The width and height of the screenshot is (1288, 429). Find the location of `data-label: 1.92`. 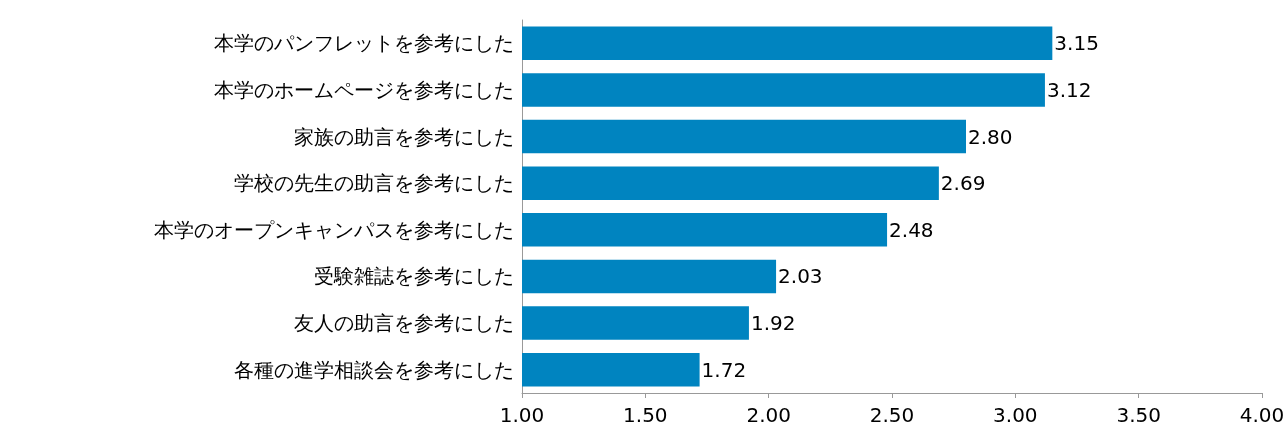

data-label: 1.92 is located at coordinates (773, 323).